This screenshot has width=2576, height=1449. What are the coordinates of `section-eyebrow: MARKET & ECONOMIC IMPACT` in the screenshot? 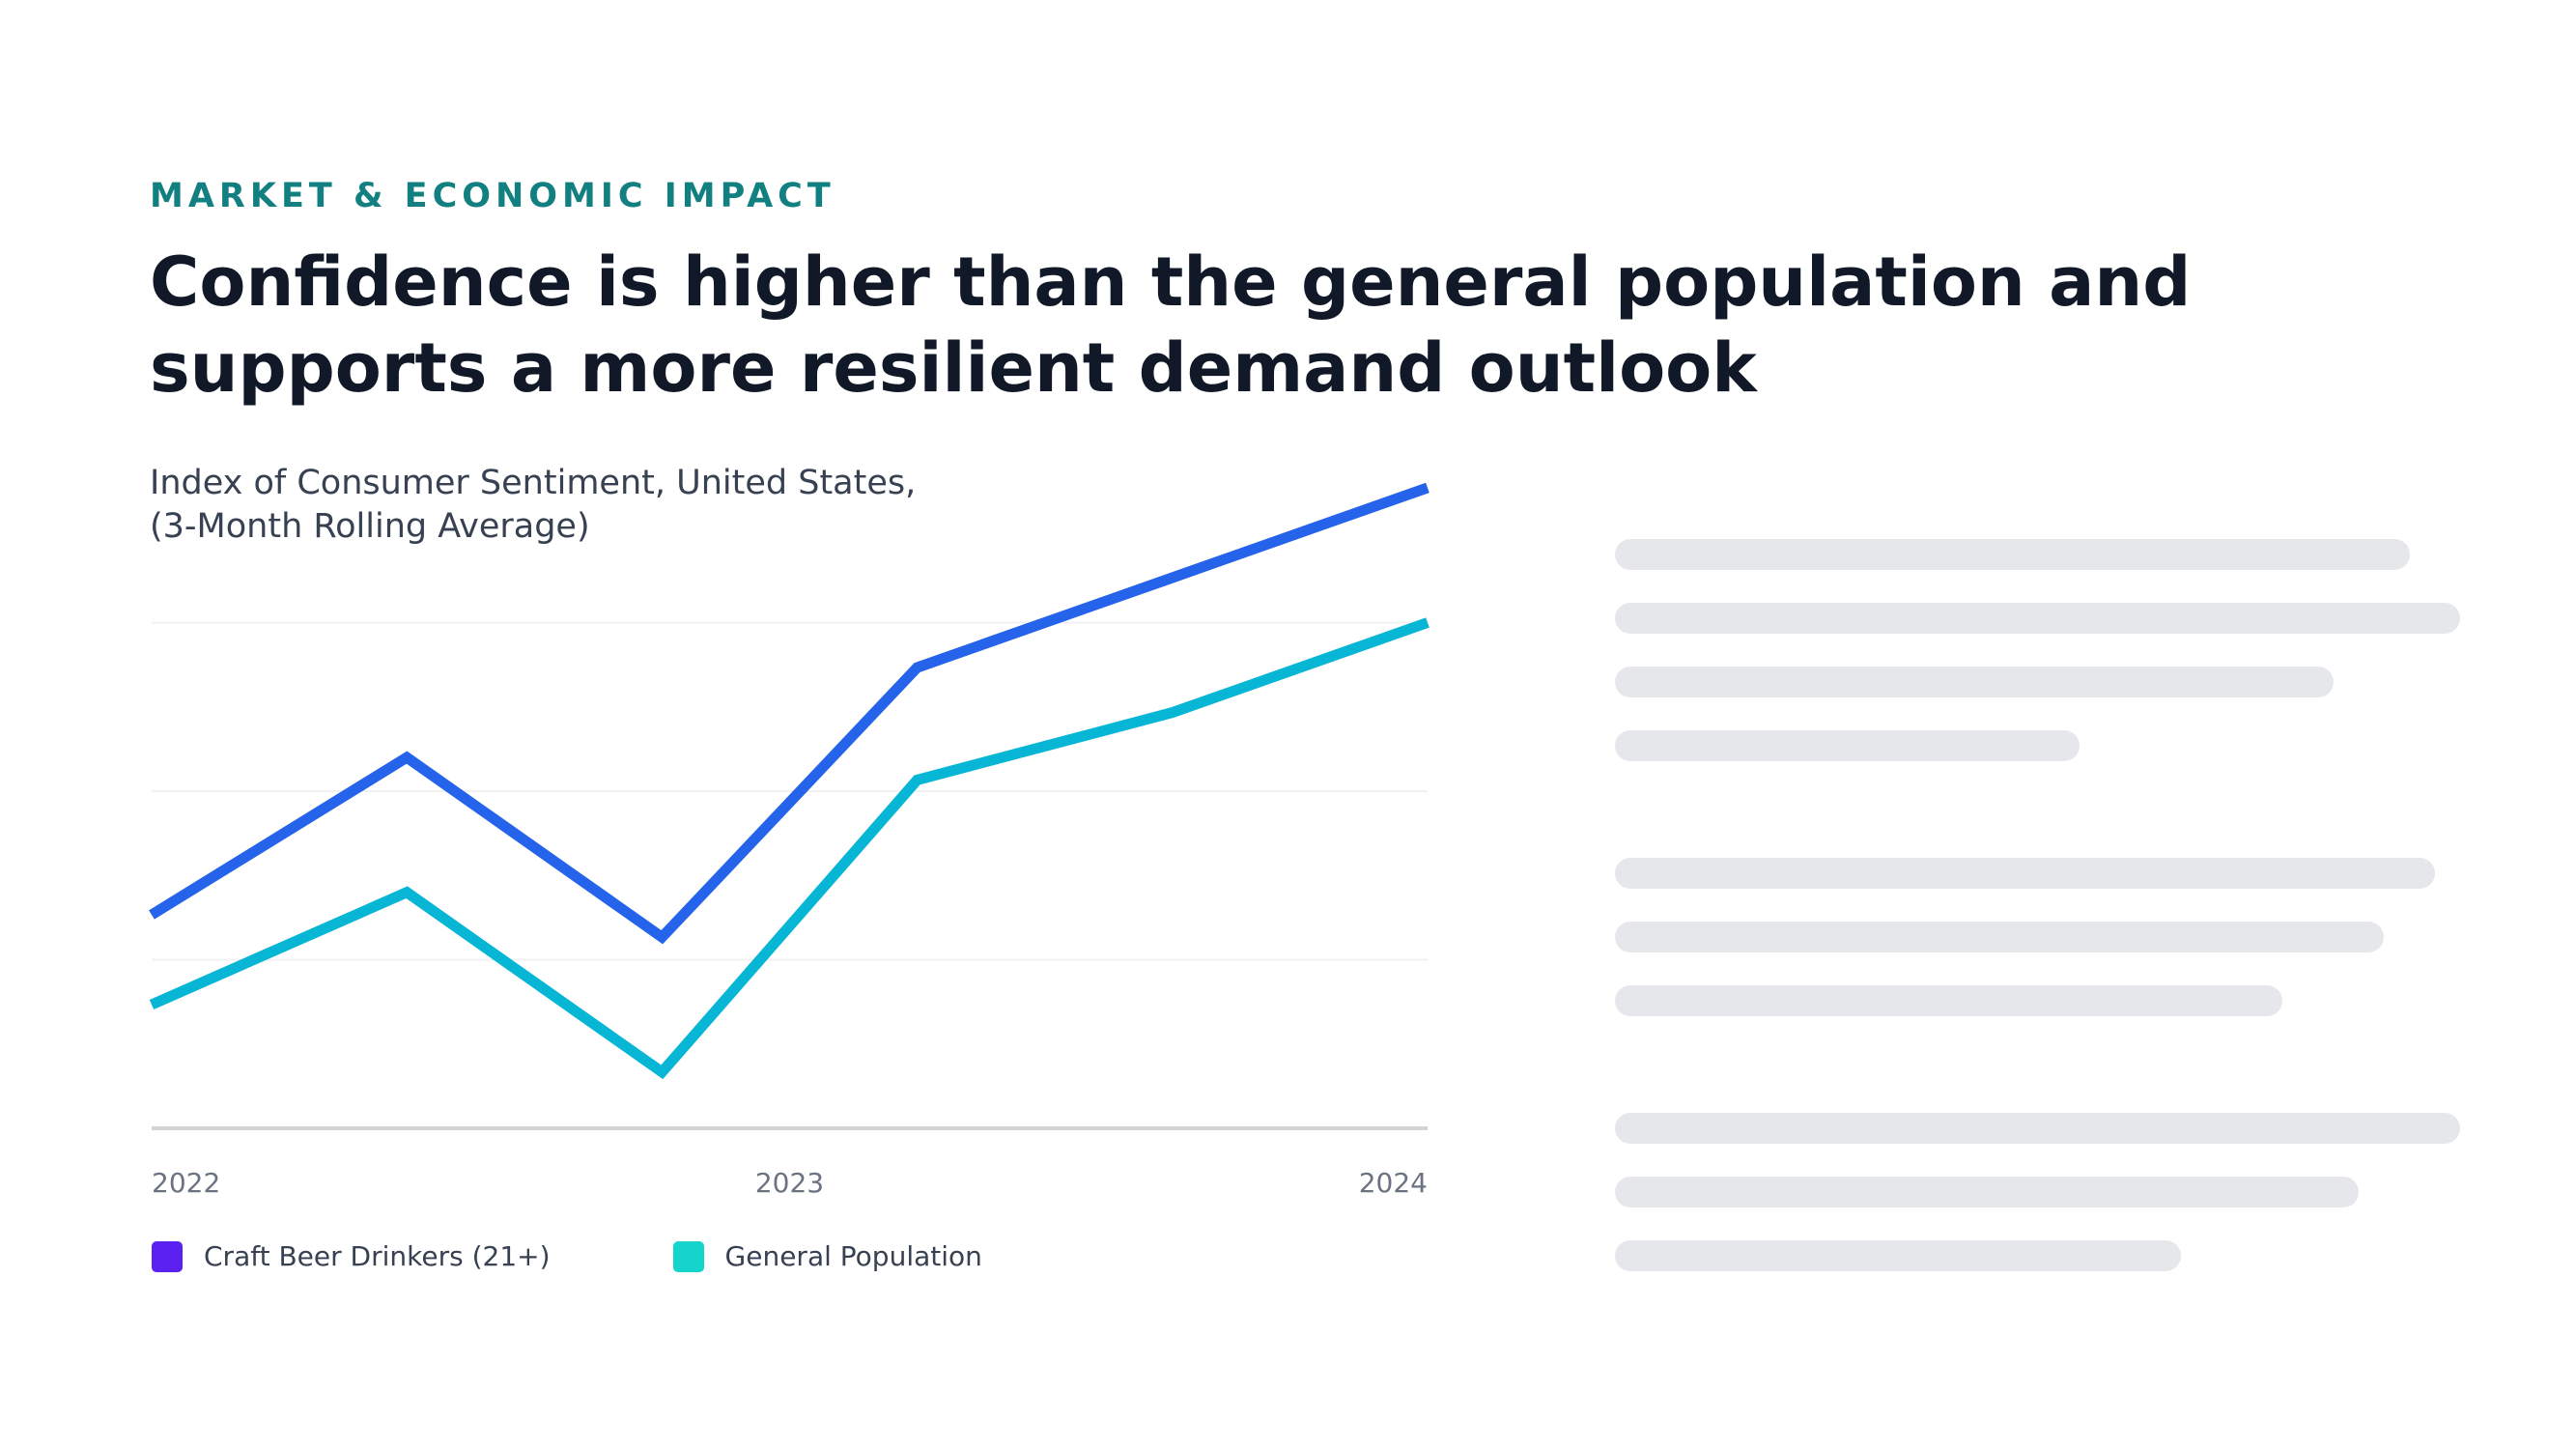 It's located at (492, 196).